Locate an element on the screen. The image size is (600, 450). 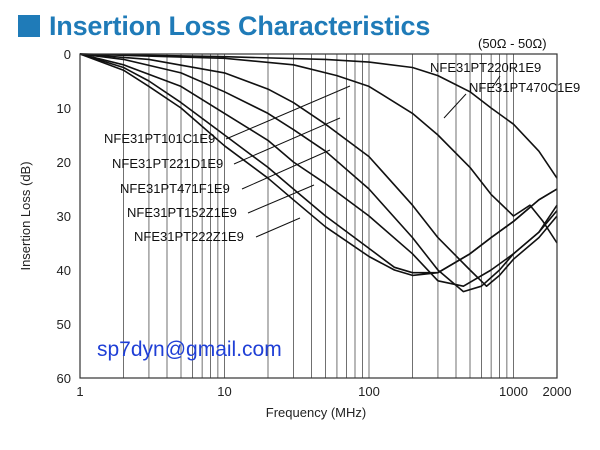
chart-title-block: Insertion Loss Characteristics is located at coordinates (224, 26).